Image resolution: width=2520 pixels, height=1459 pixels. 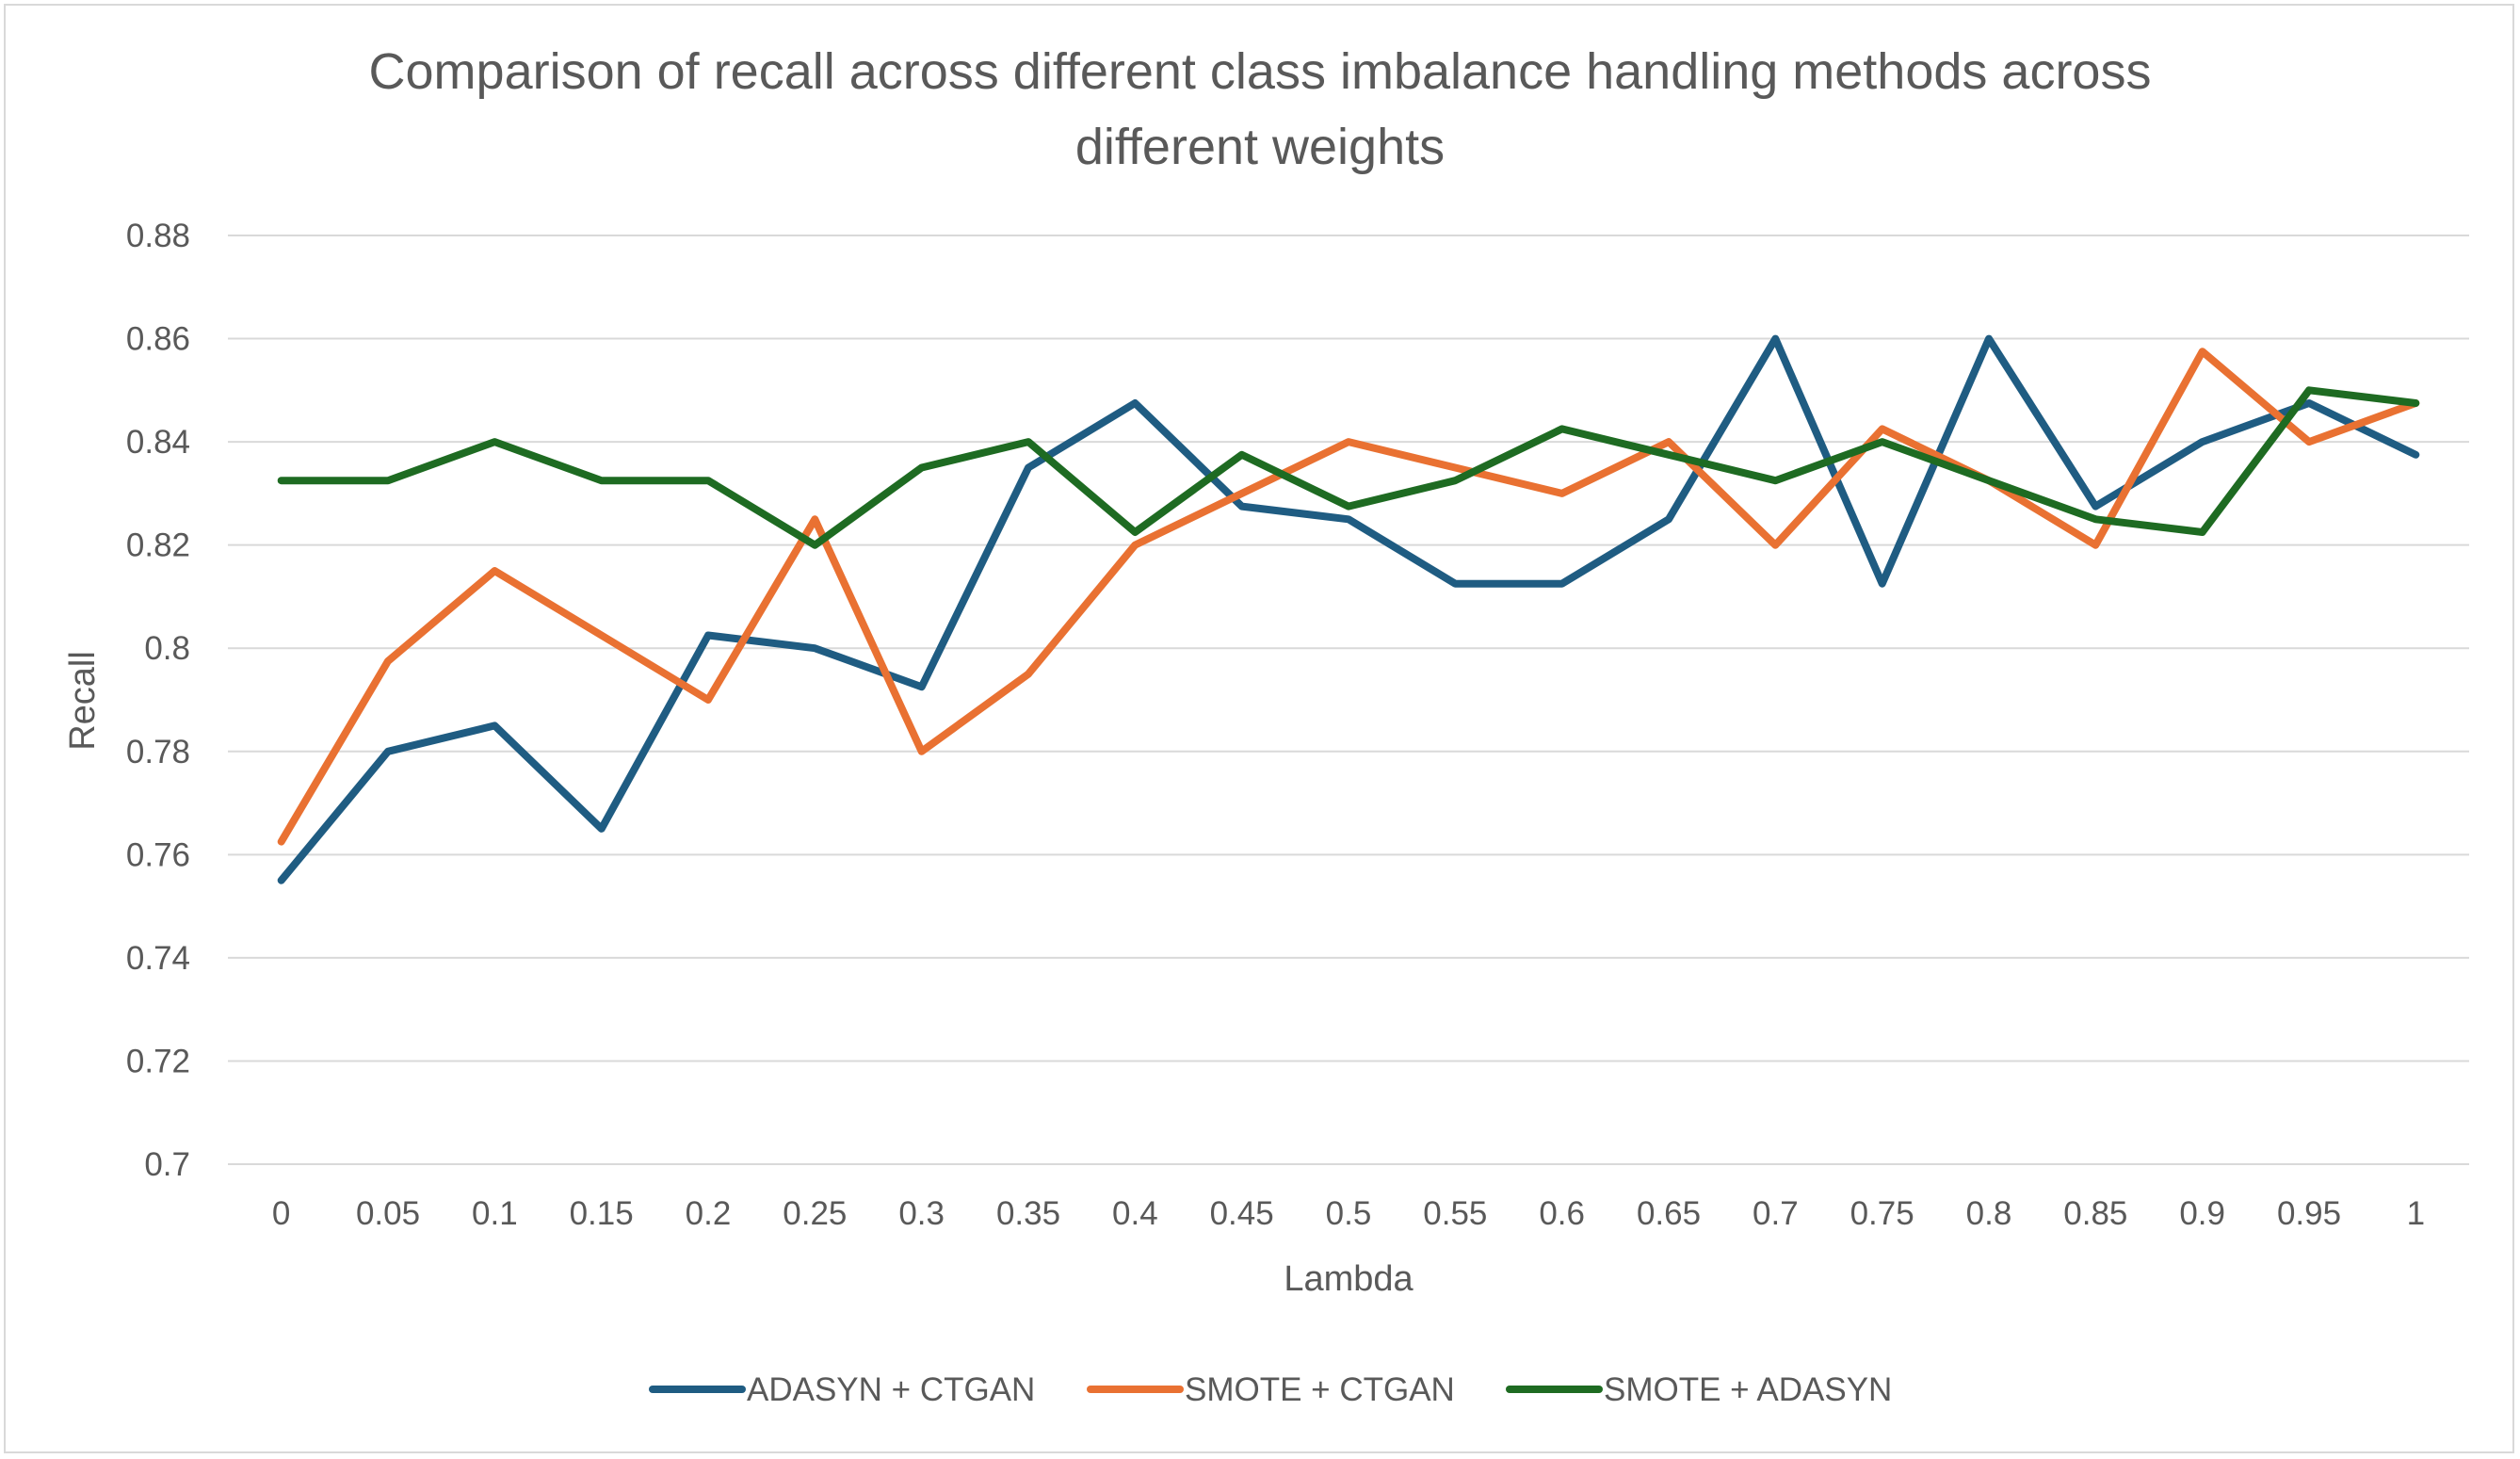 What do you see at coordinates (158, 700) in the screenshot?
I see `y-axis-tick-labels: 0.7 0.72 0.74 0.76 0.78 0.8 0.82 0.84 0.86 0.88` at bounding box center [158, 700].